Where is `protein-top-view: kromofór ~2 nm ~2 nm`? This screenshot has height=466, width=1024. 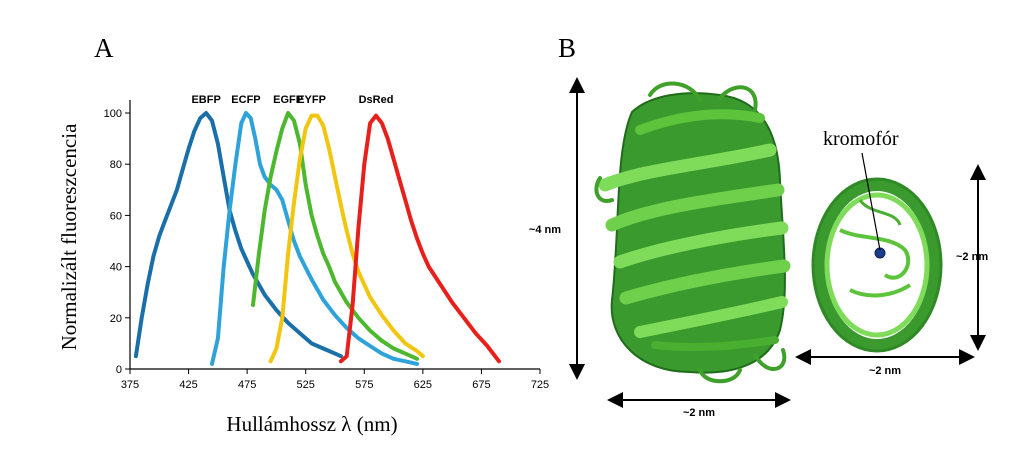
protein-top-view: kromofór ~2 nm ~2 nm is located at coordinates (891, 252).